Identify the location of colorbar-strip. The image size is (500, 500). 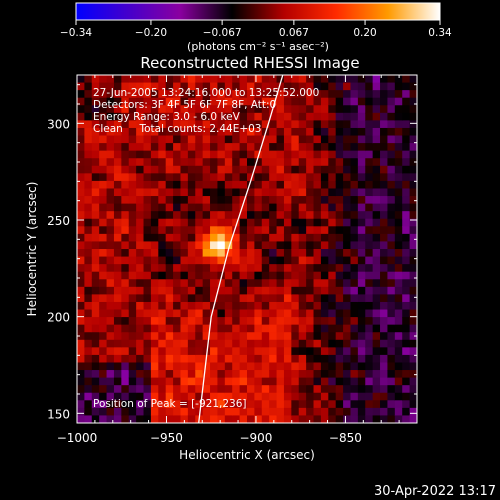
(258, 11).